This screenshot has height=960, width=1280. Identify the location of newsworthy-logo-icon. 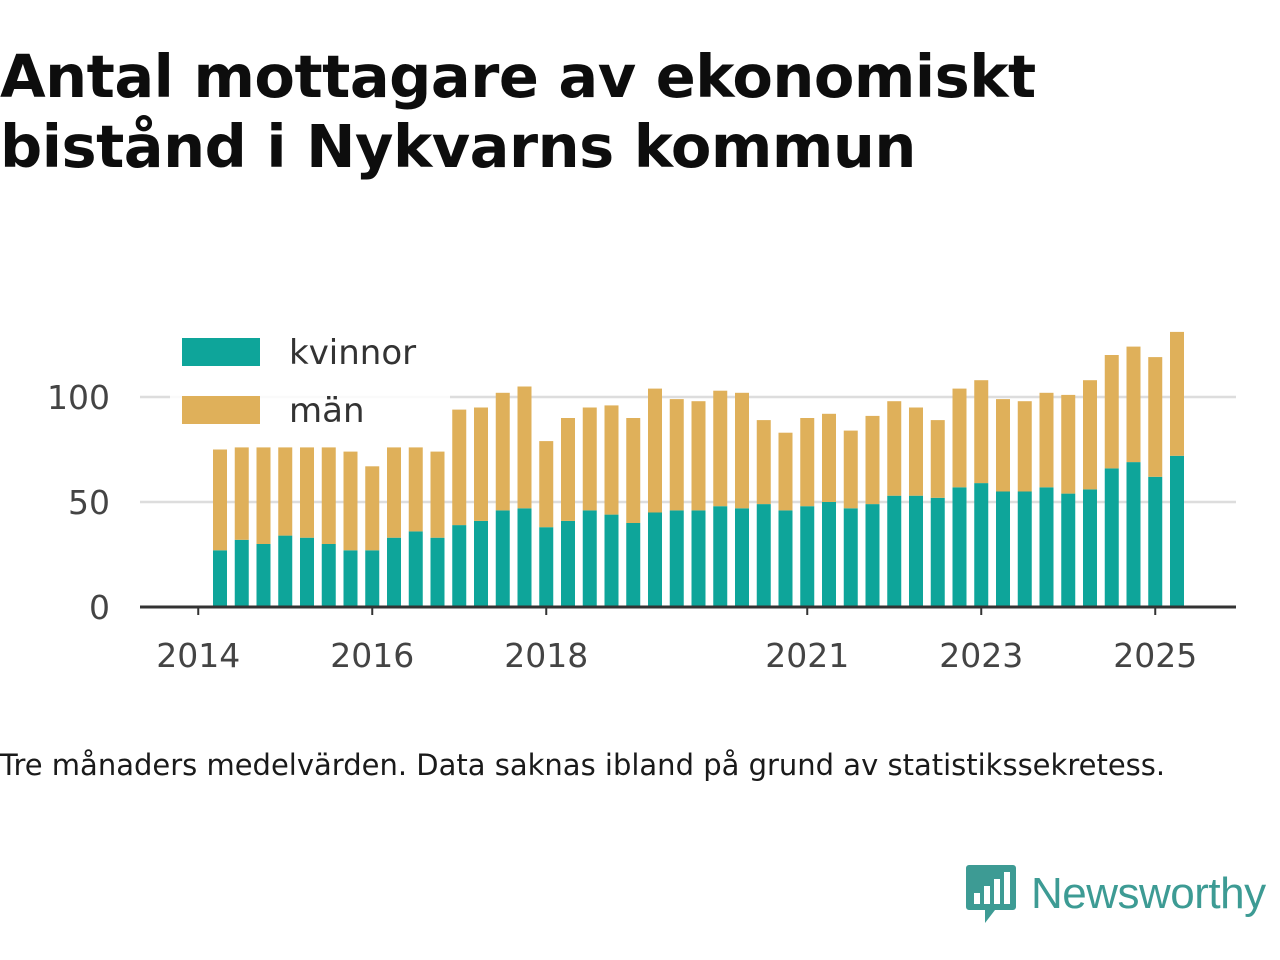
(991, 894).